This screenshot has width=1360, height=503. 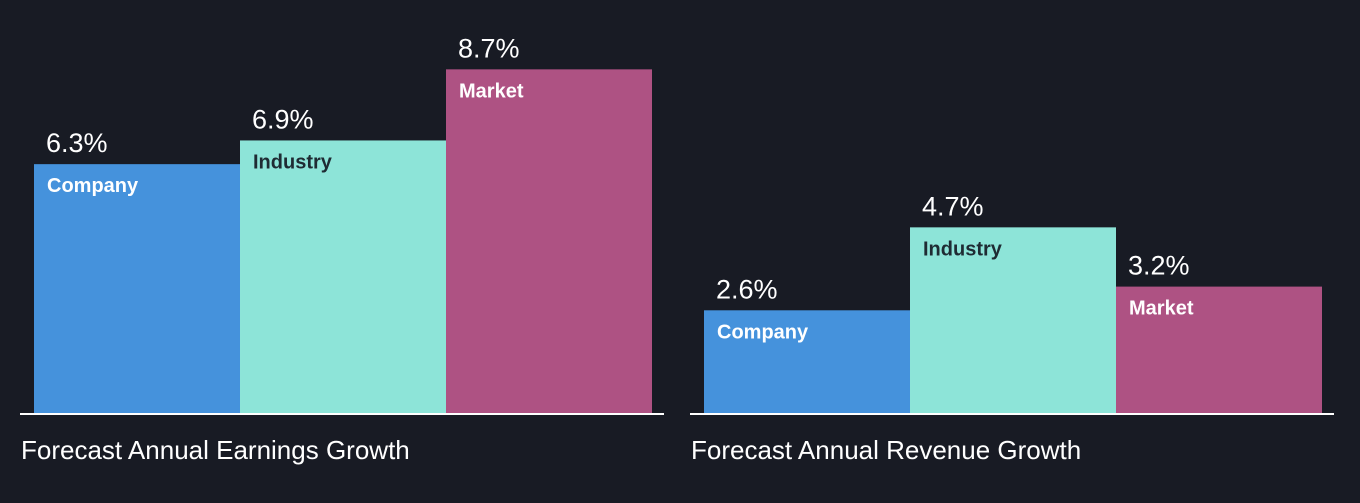 What do you see at coordinates (293, 162) in the screenshot?
I see `earnings-category-label-industry: Industry` at bounding box center [293, 162].